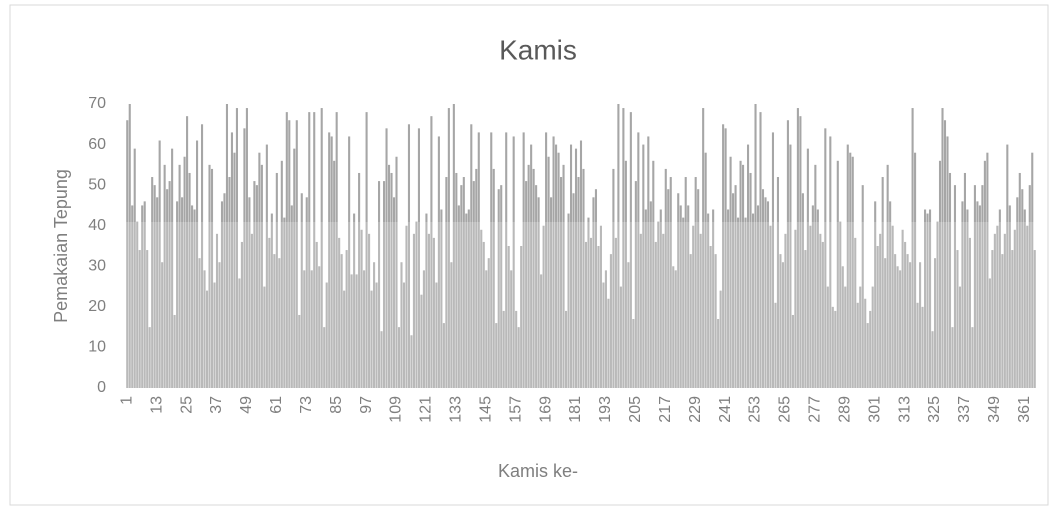  Describe the element at coordinates (276, 405) in the screenshot. I see `x-tick-label: 61` at that location.